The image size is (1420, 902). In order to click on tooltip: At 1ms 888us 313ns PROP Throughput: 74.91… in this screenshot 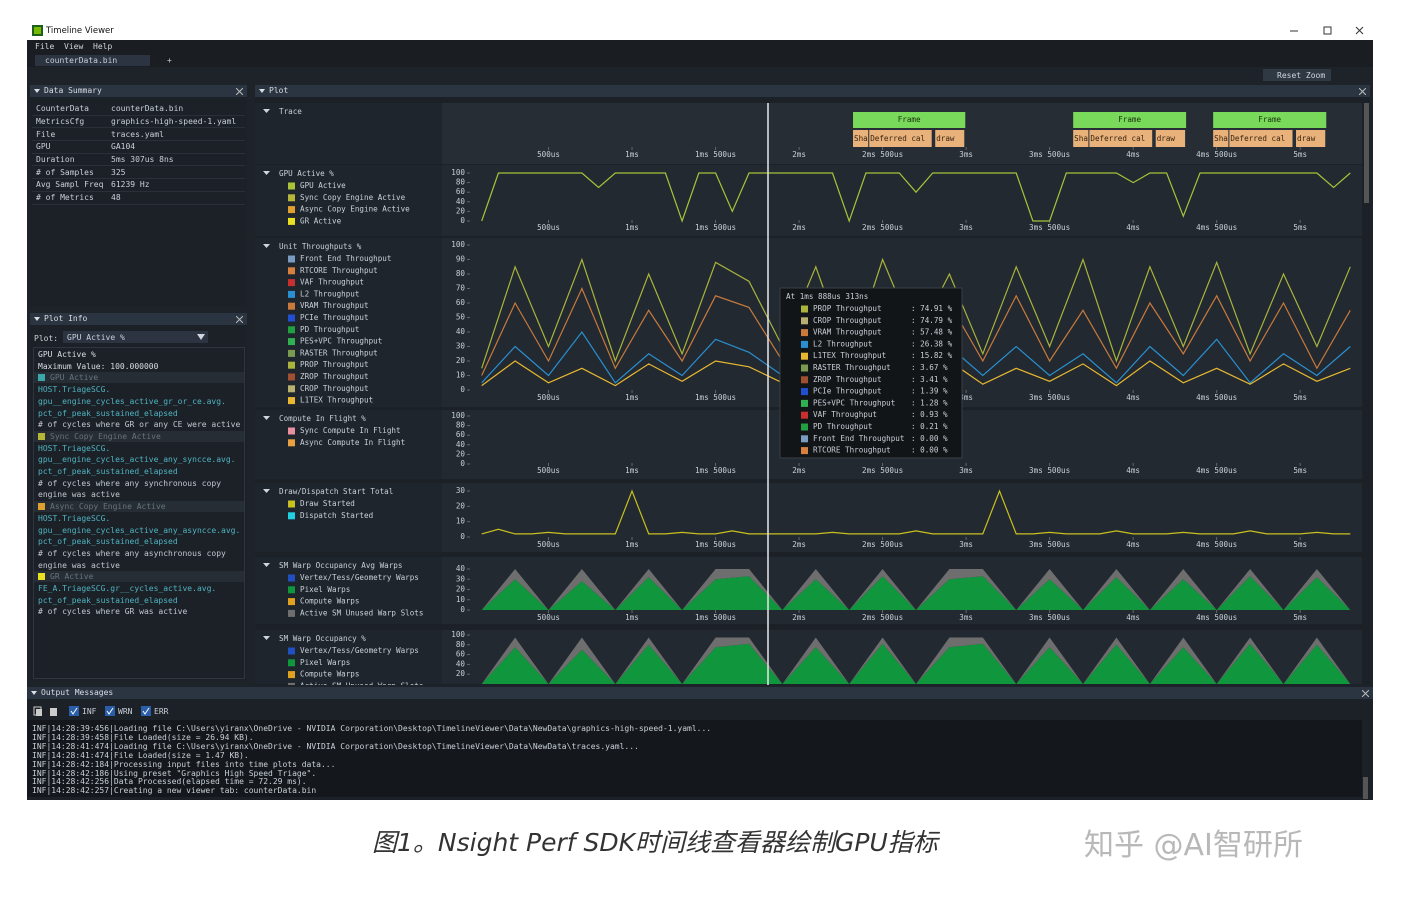, I will do `click(871, 373)`.